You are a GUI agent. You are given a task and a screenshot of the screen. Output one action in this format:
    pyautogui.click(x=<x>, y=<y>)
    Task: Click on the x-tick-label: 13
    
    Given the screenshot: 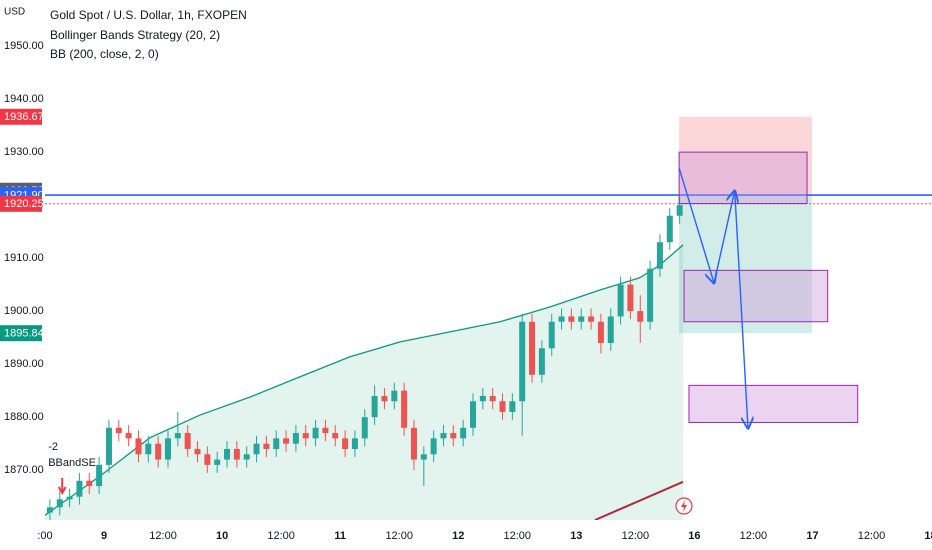 What is the action you would take?
    pyautogui.click(x=576, y=536)
    